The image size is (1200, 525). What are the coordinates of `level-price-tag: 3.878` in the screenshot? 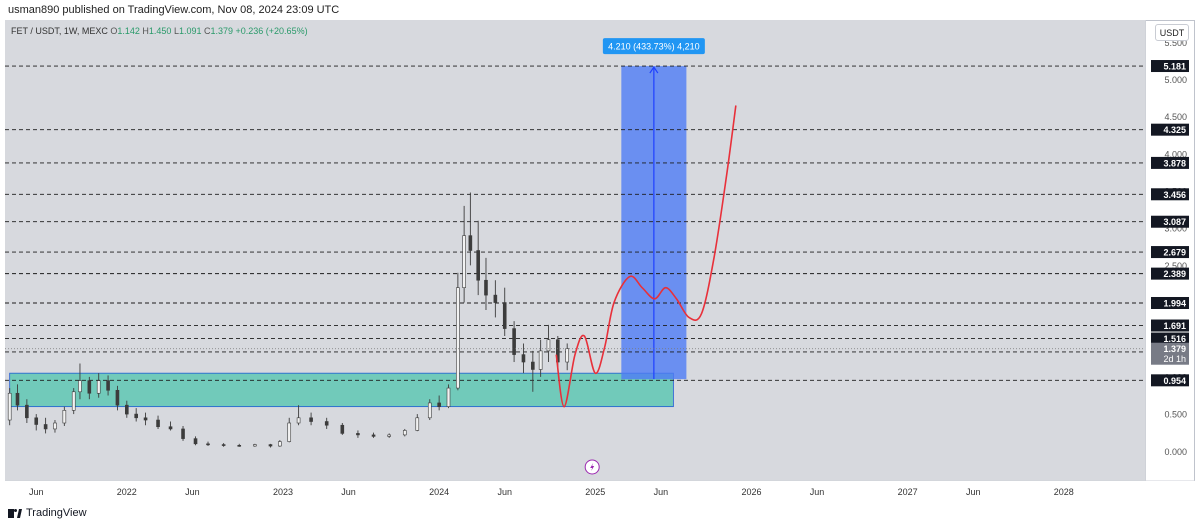 It's located at (1174, 163).